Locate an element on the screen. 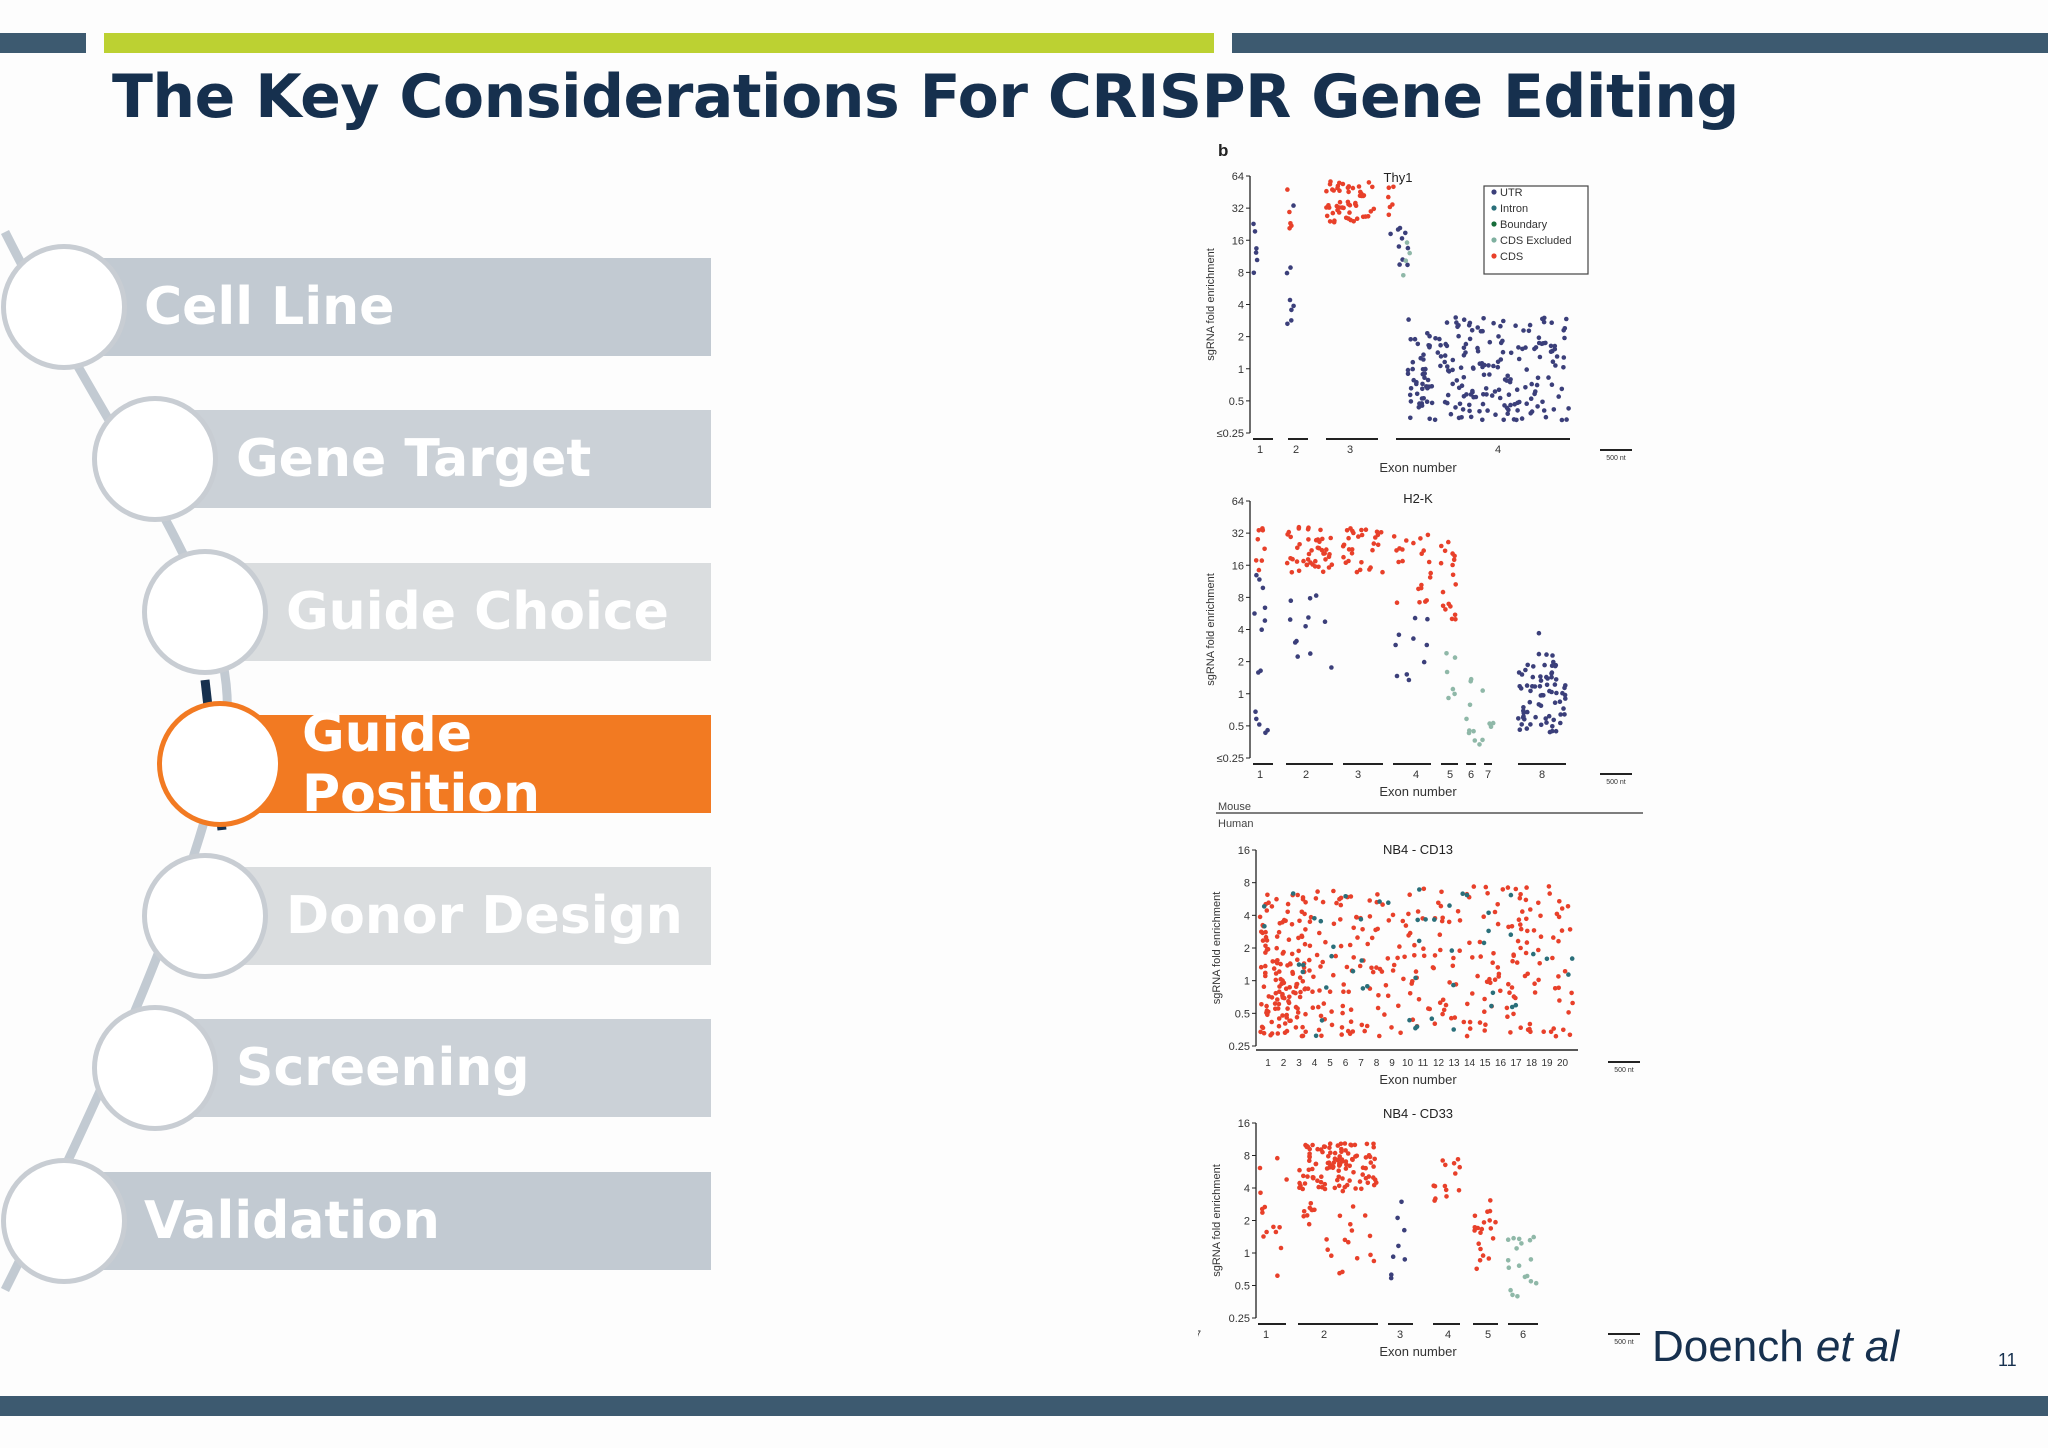 This screenshot has width=2048, height=1448. x-tick-label: 19 is located at coordinates (1547, 1063).